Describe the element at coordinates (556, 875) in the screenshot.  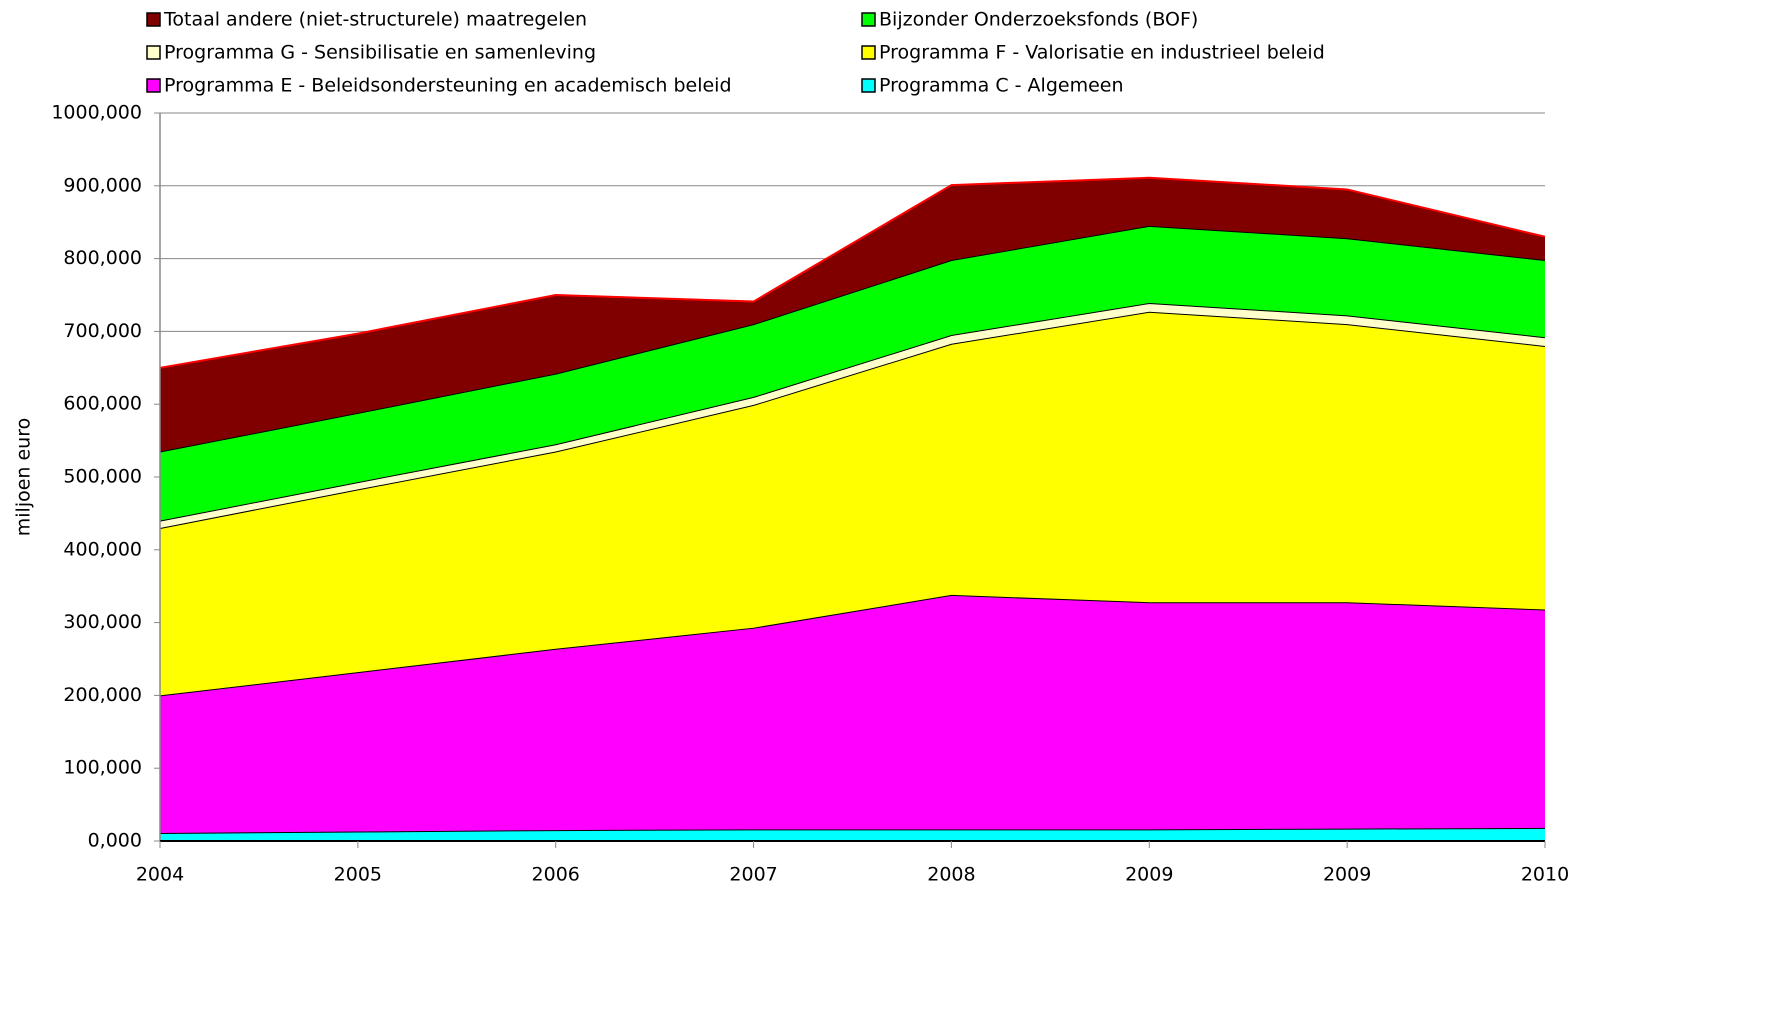
I see `x-tick-label: 2006` at that location.